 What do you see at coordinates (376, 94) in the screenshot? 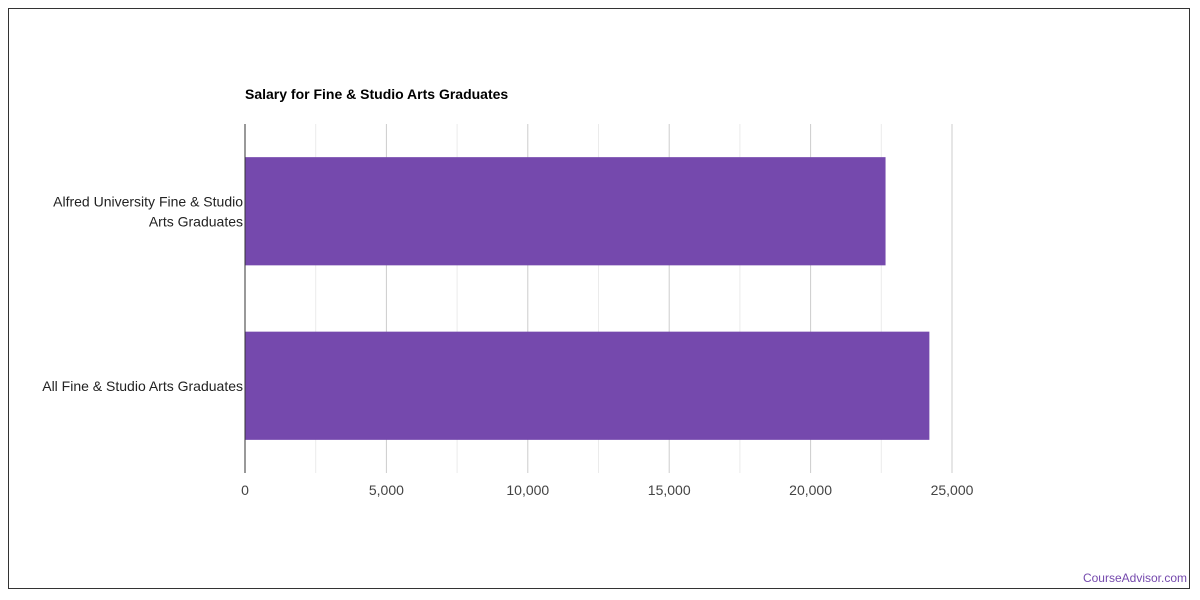
I see `chart-title: Salary for Fine & Studio Arts Graduates` at bounding box center [376, 94].